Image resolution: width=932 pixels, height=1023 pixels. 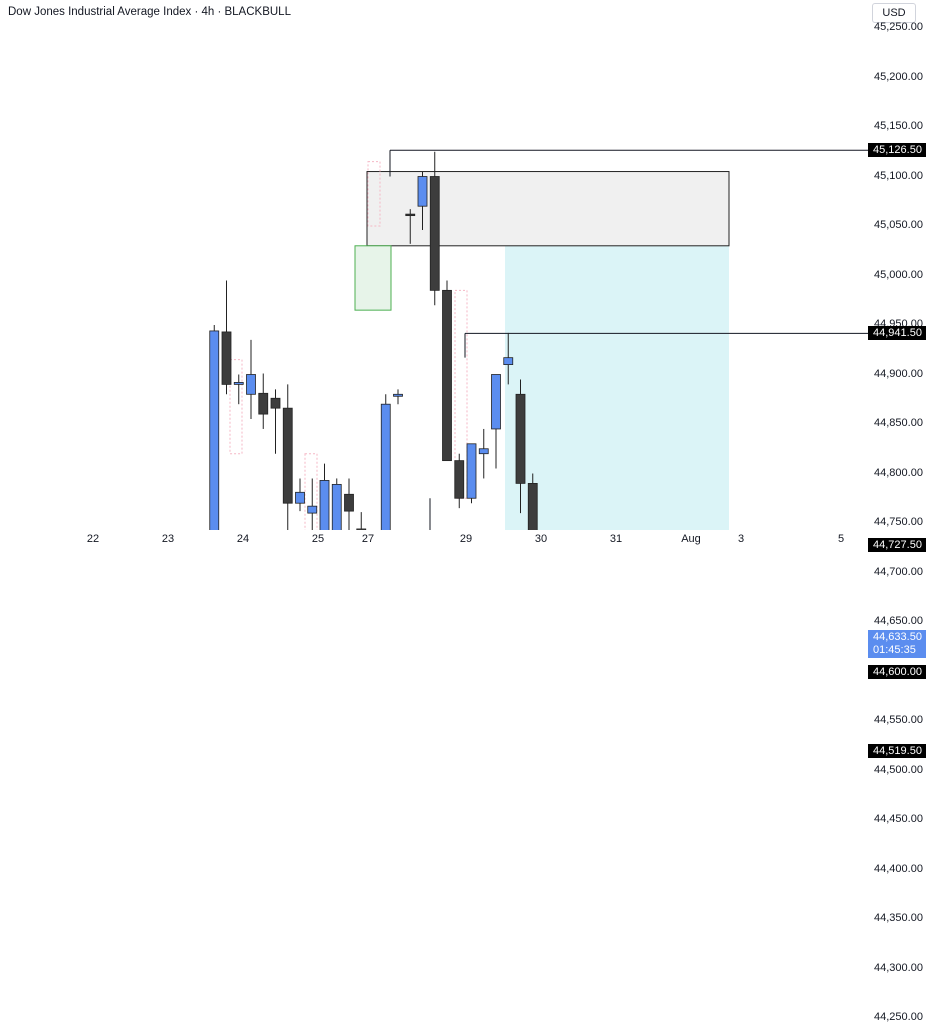 I want to click on price-tick: 45,100.00, so click(x=898, y=175).